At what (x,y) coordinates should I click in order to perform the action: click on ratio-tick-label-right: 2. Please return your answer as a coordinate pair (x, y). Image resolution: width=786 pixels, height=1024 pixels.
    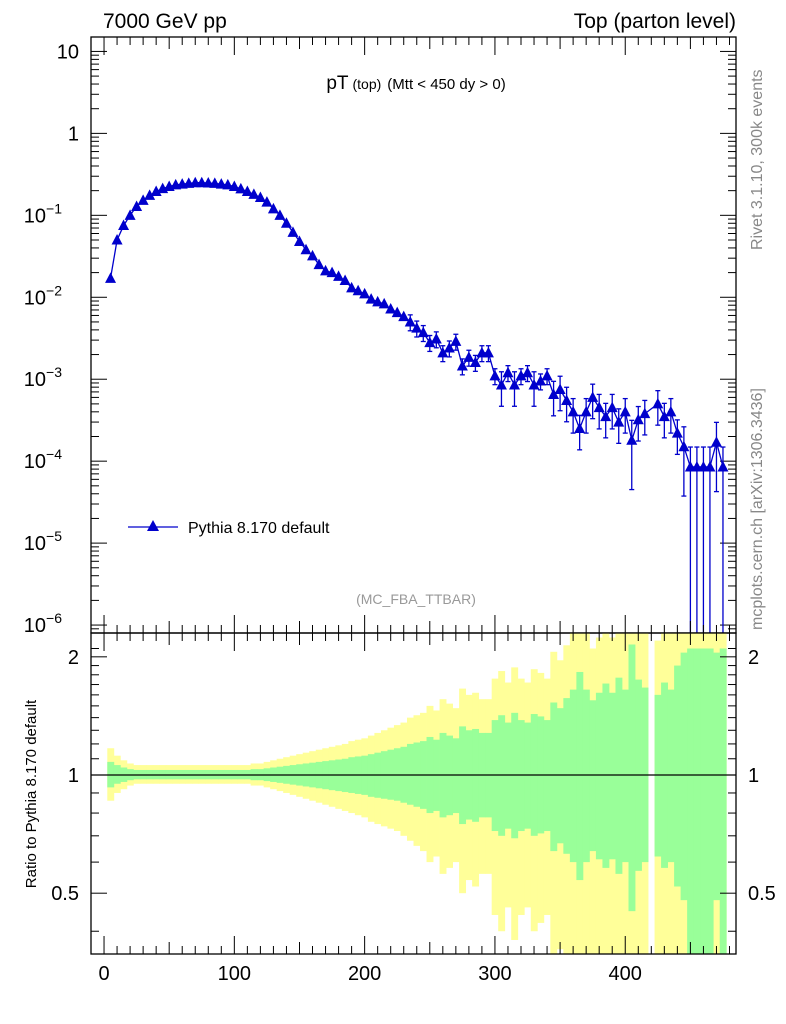
    Looking at the image, I should click on (753, 658).